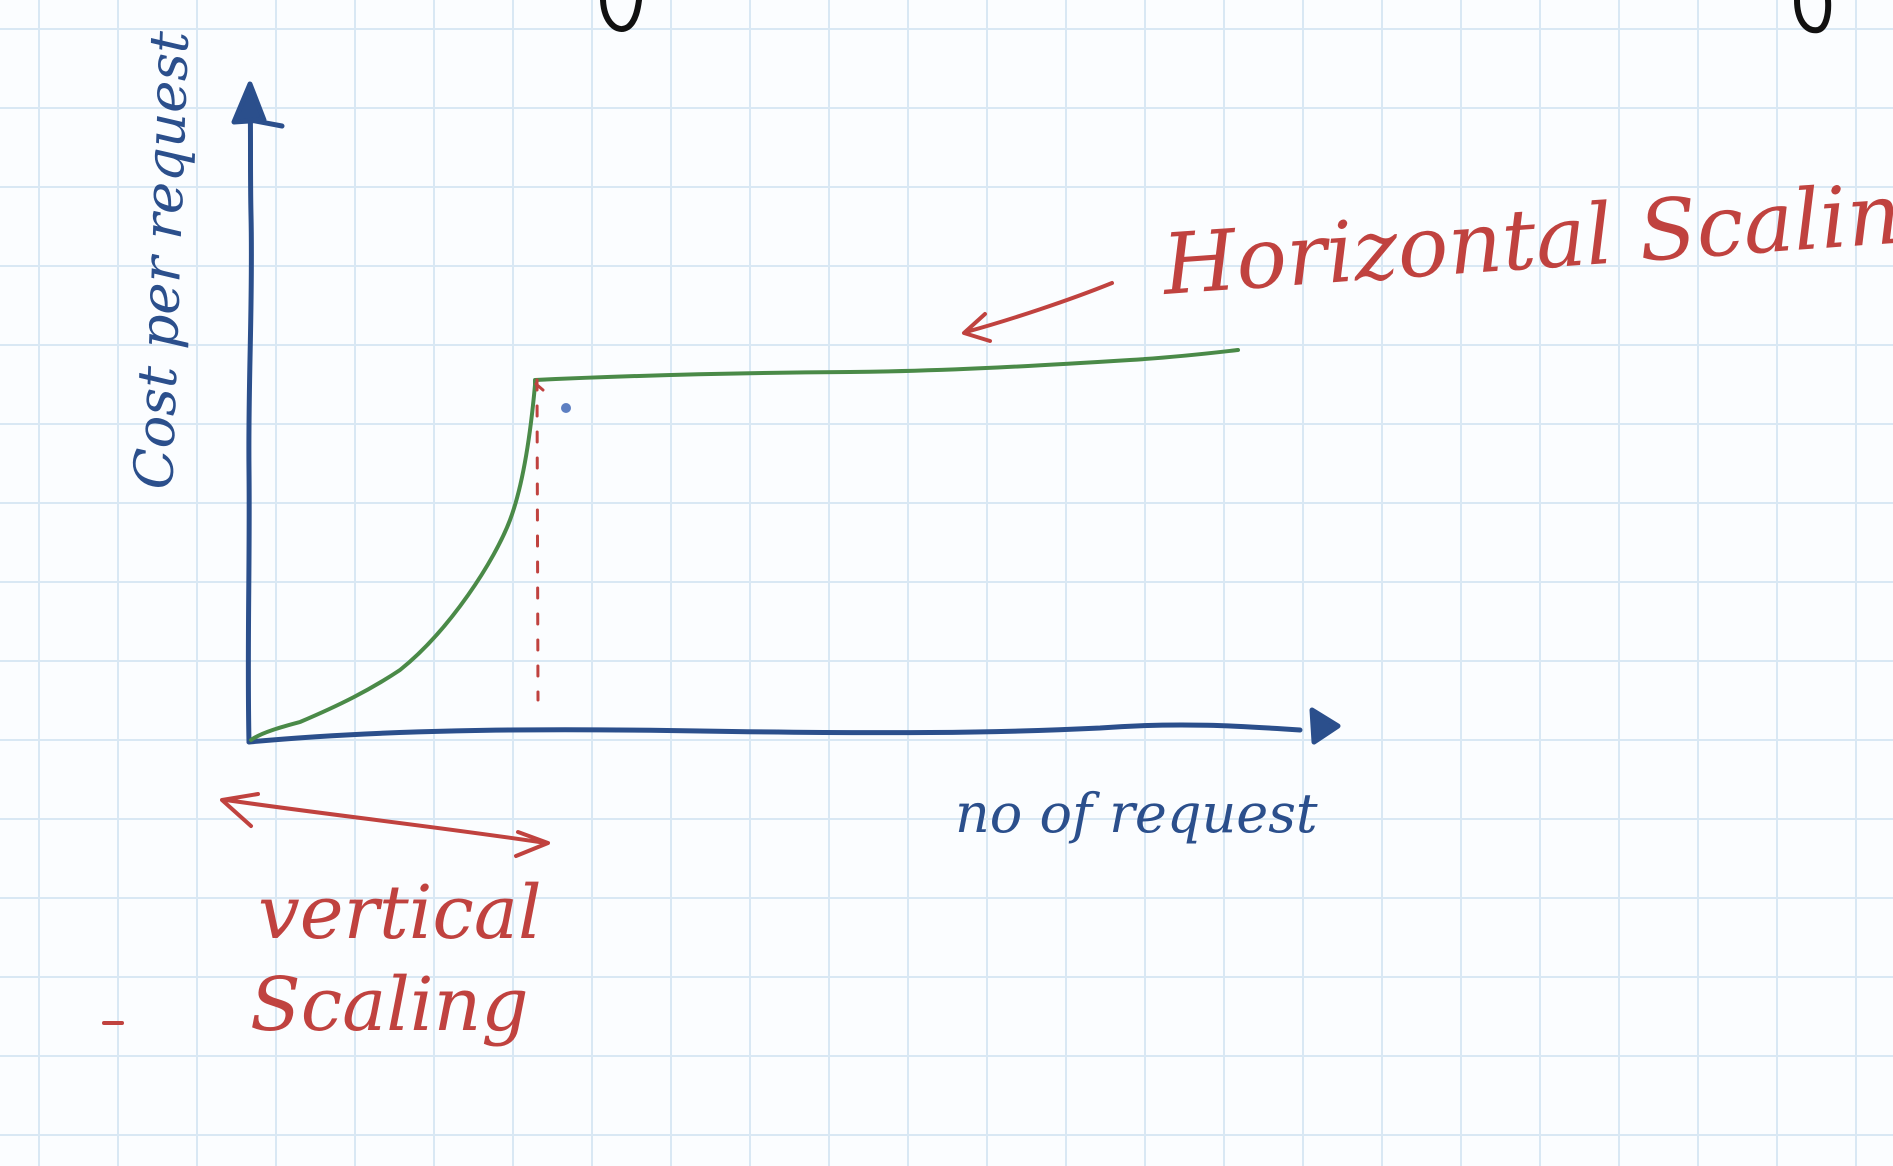 This screenshot has width=1893, height=1166. I want to click on top-letter-fragment-left, so click(621, 16).